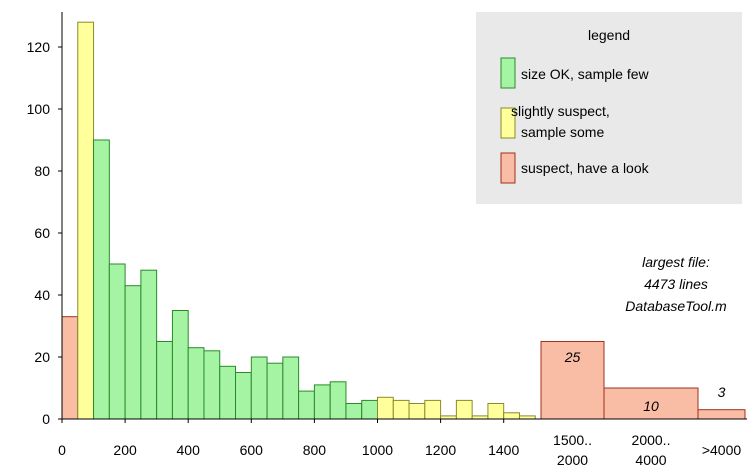 This screenshot has width=753, height=469. What do you see at coordinates (572, 357) in the screenshot?
I see `tail-bar-value-0: 25` at bounding box center [572, 357].